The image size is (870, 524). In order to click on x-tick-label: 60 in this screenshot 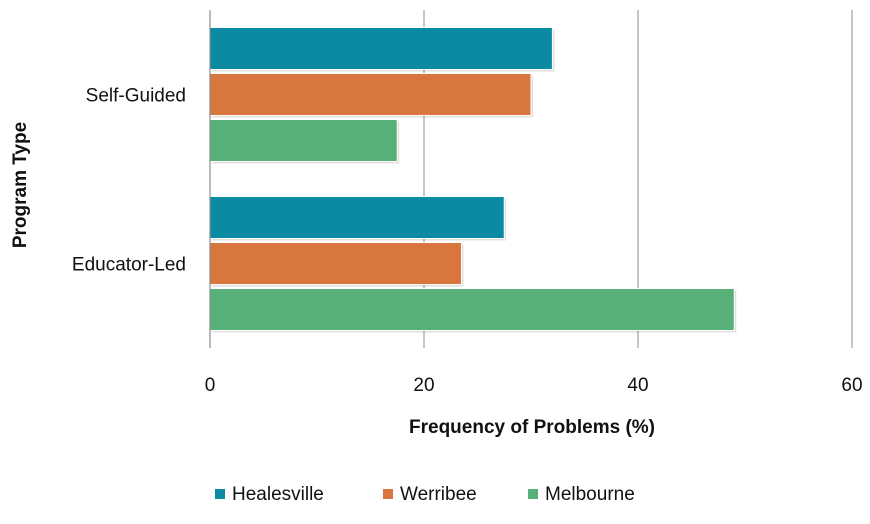, I will do `click(851, 385)`.